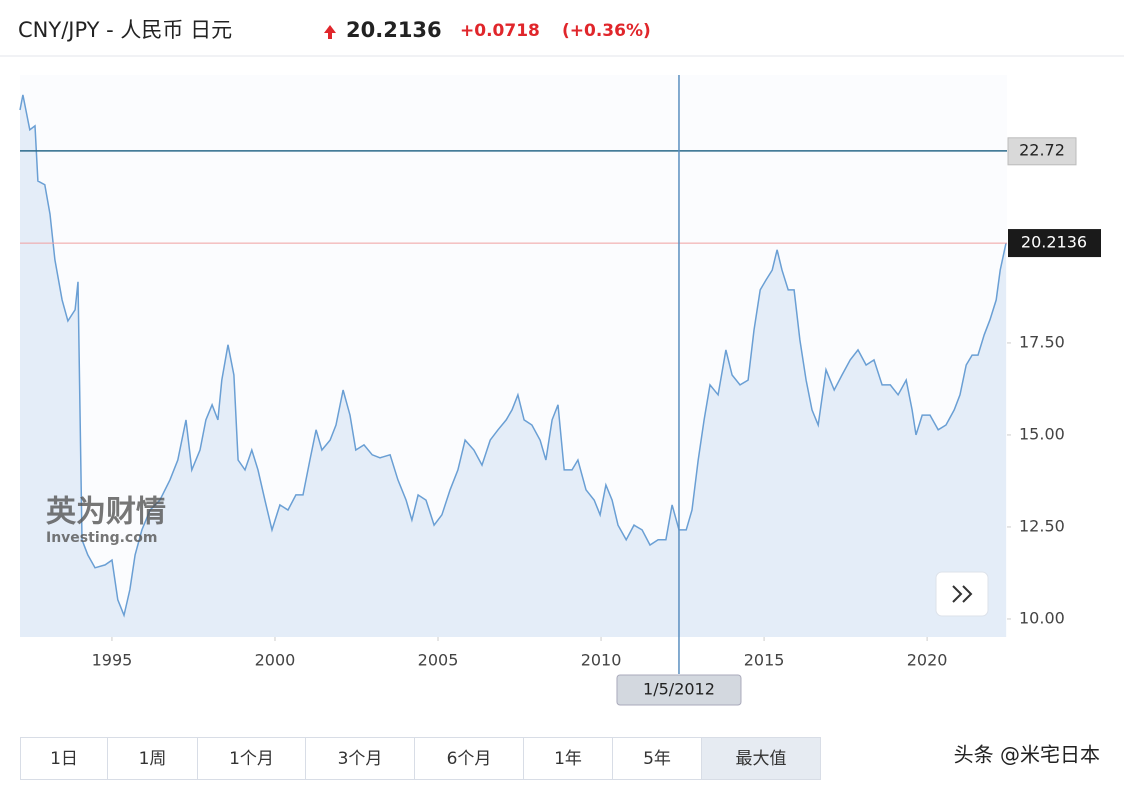  What do you see at coordinates (251, 758) in the screenshot?
I see `range-button: 1个月` at bounding box center [251, 758].